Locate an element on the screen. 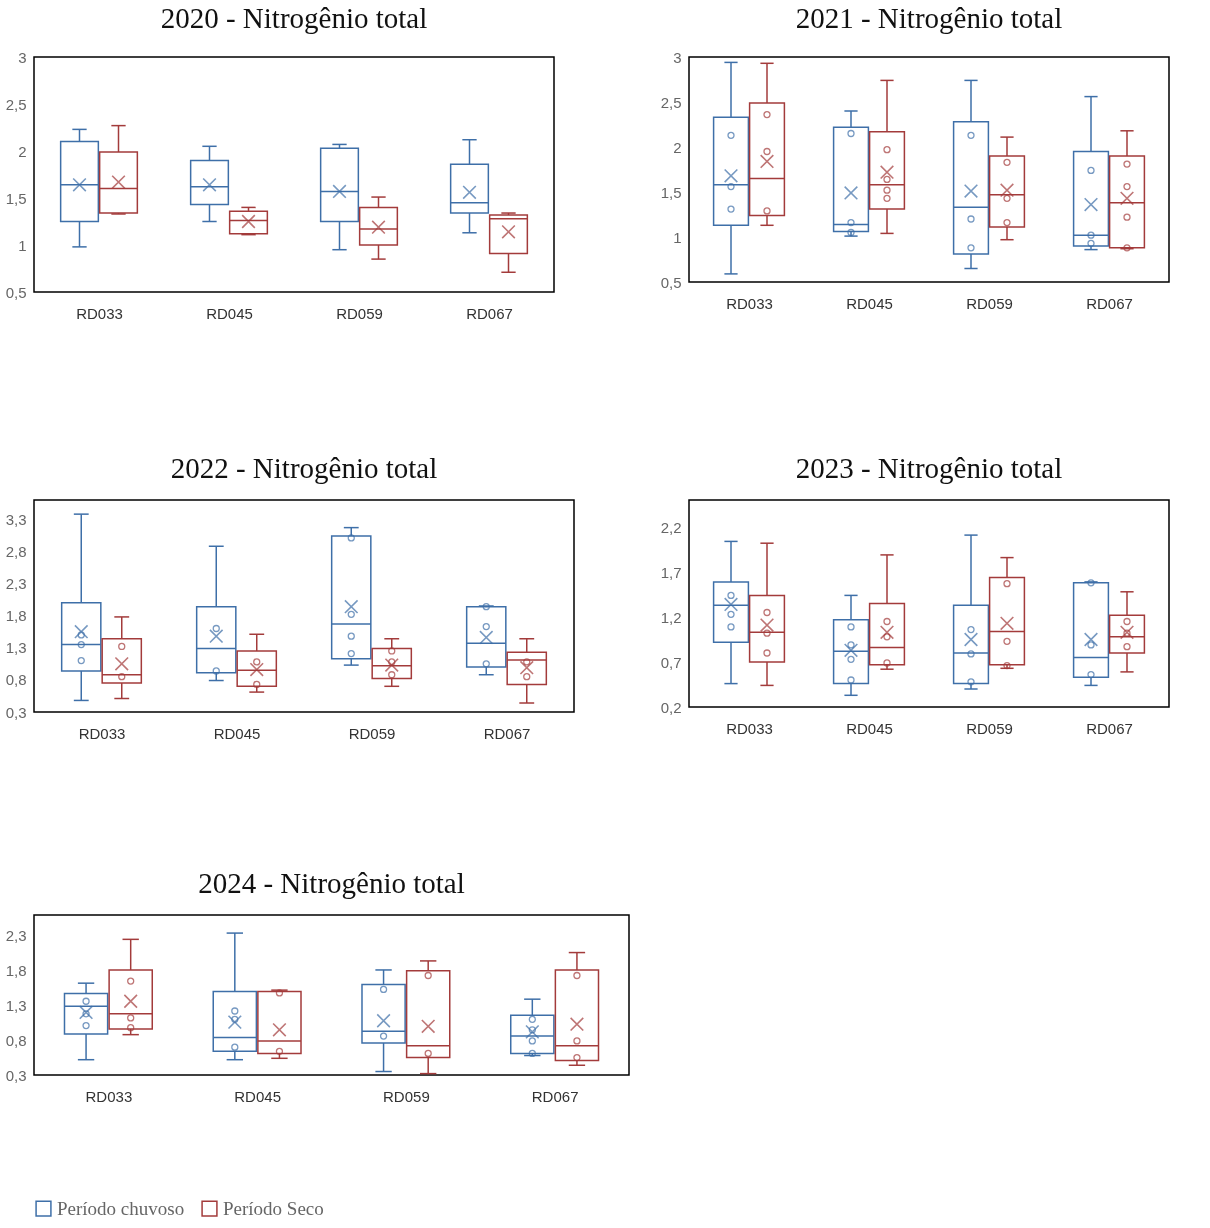  chart-title: 2021 - Nitrogênio total is located at coordinates (929, 18).